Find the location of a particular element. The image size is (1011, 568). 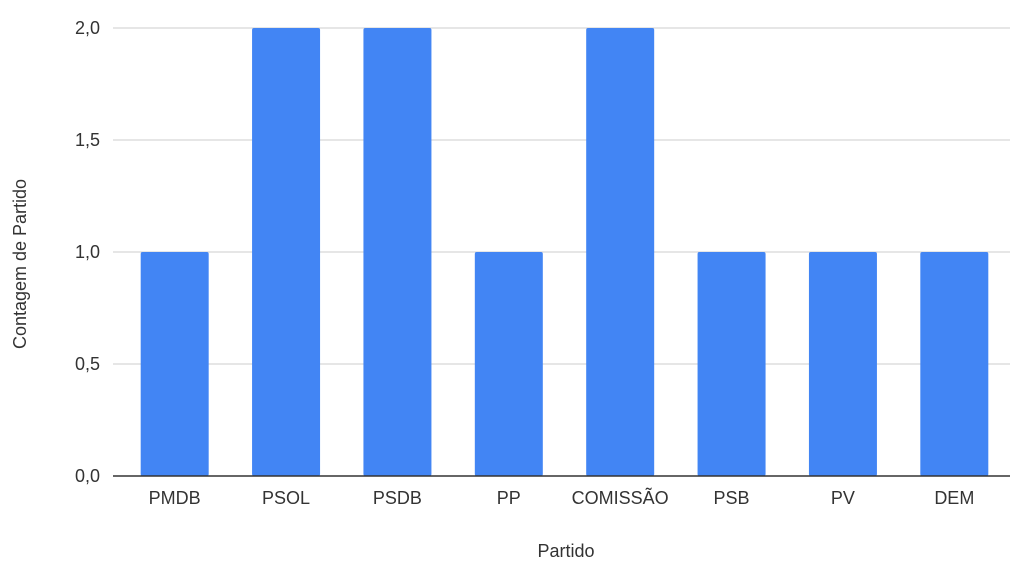

x-tick-label: PSOL is located at coordinates (286, 498).